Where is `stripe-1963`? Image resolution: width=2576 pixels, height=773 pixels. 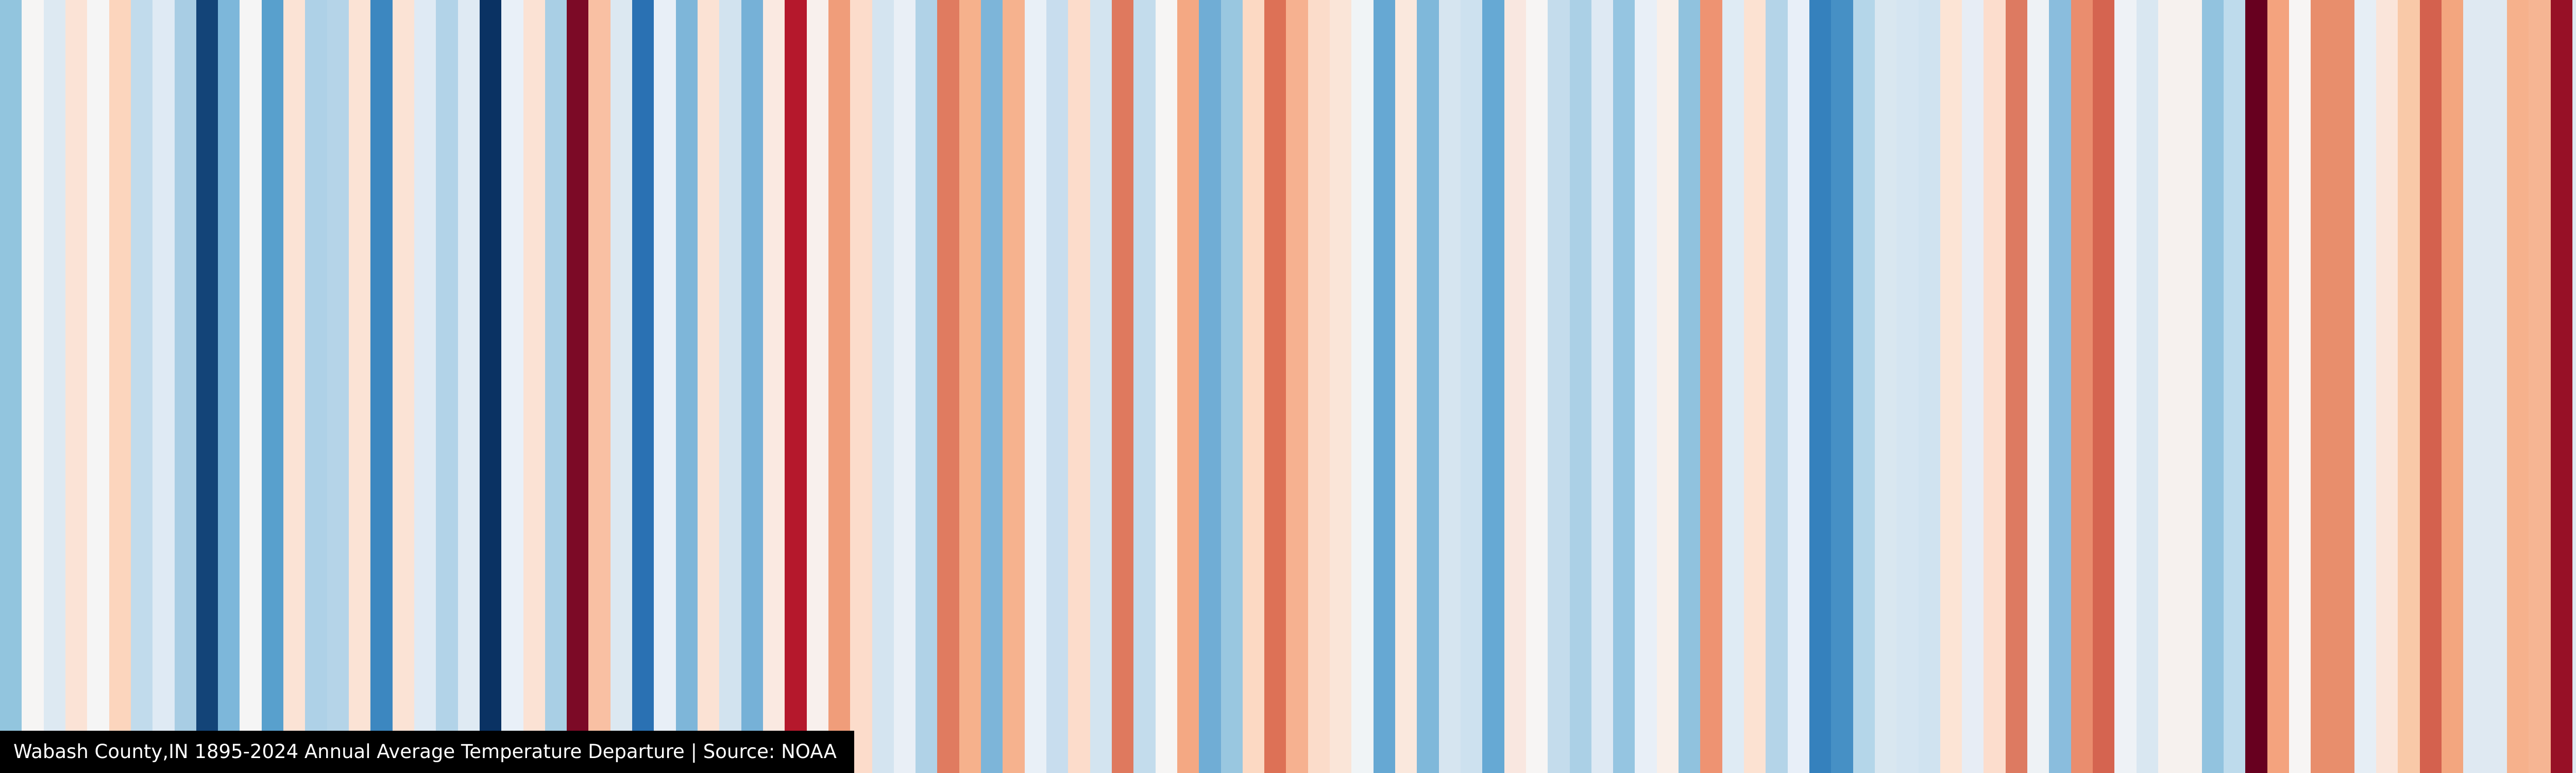 stripe-1963 is located at coordinates (1493, 386).